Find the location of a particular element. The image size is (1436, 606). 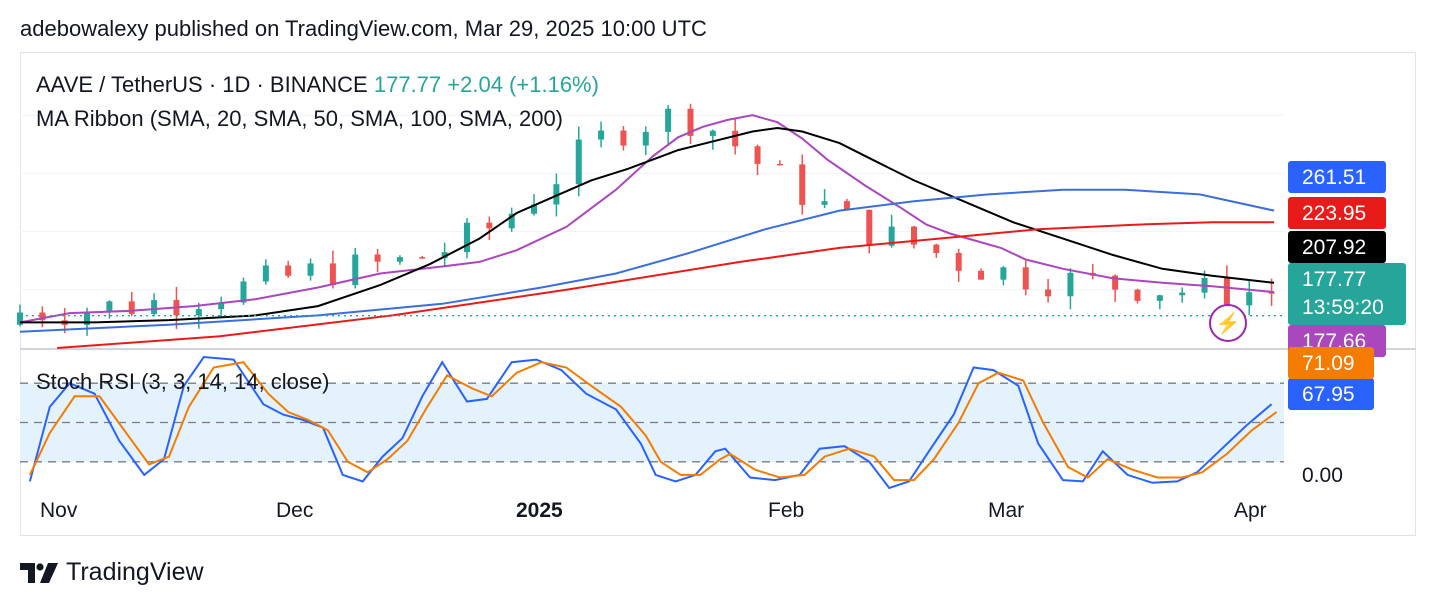

stoch-y-tick-label: 0.00 is located at coordinates (1322, 475).